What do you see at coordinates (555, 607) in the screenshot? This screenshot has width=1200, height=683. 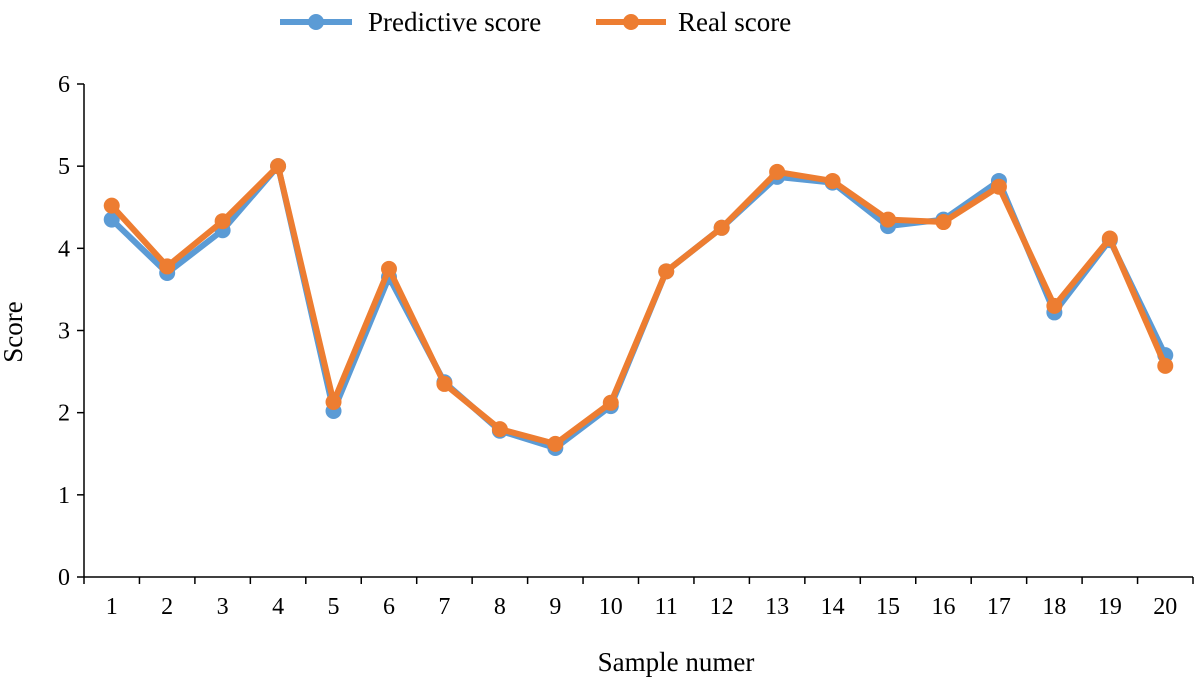 I see `x-tick-label: 9` at bounding box center [555, 607].